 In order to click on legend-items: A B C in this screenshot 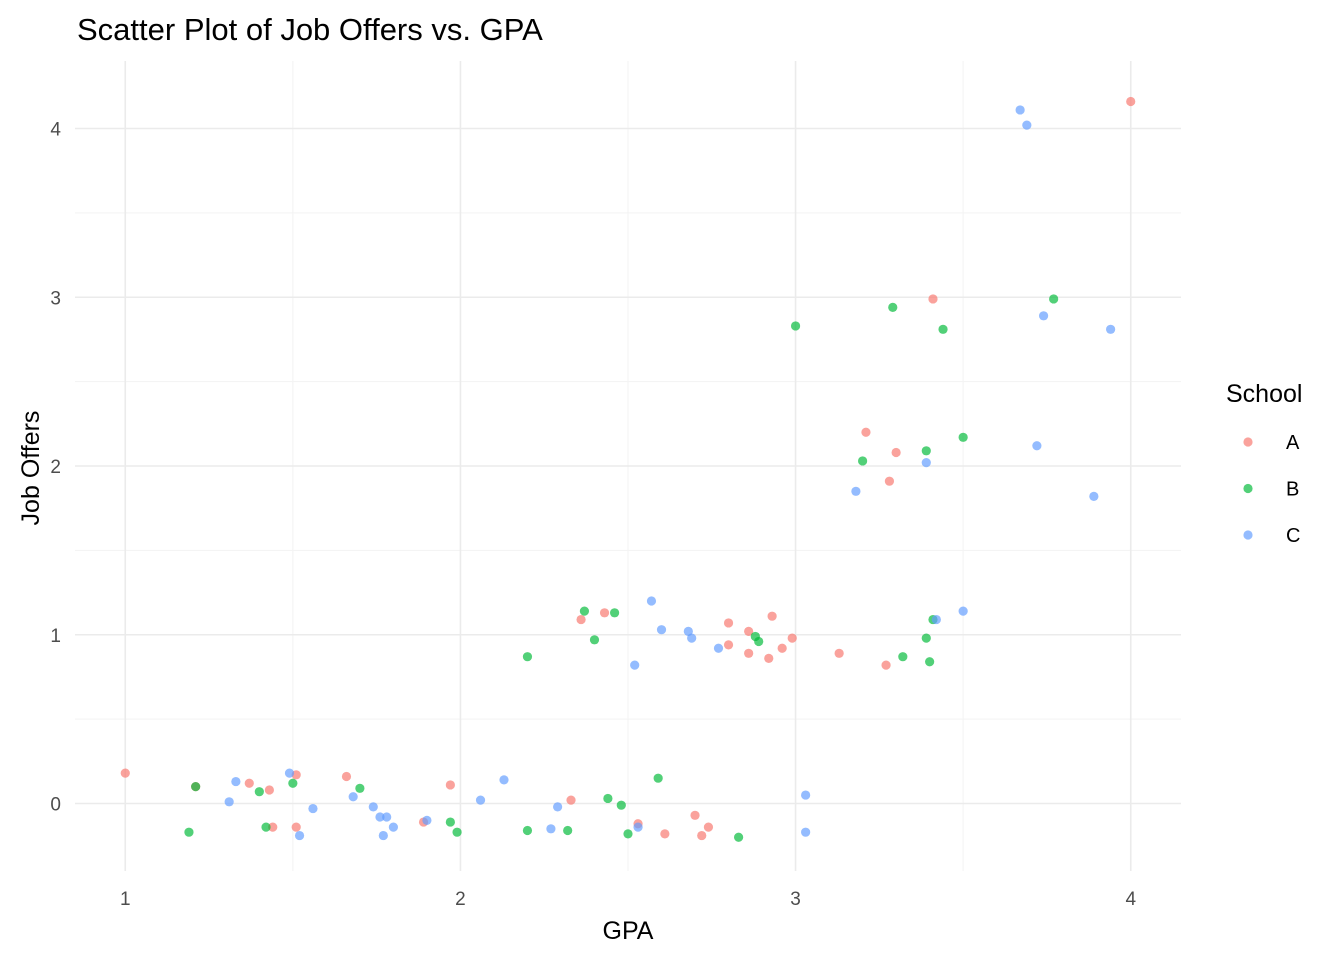, I will do `click(1271, 489)`.